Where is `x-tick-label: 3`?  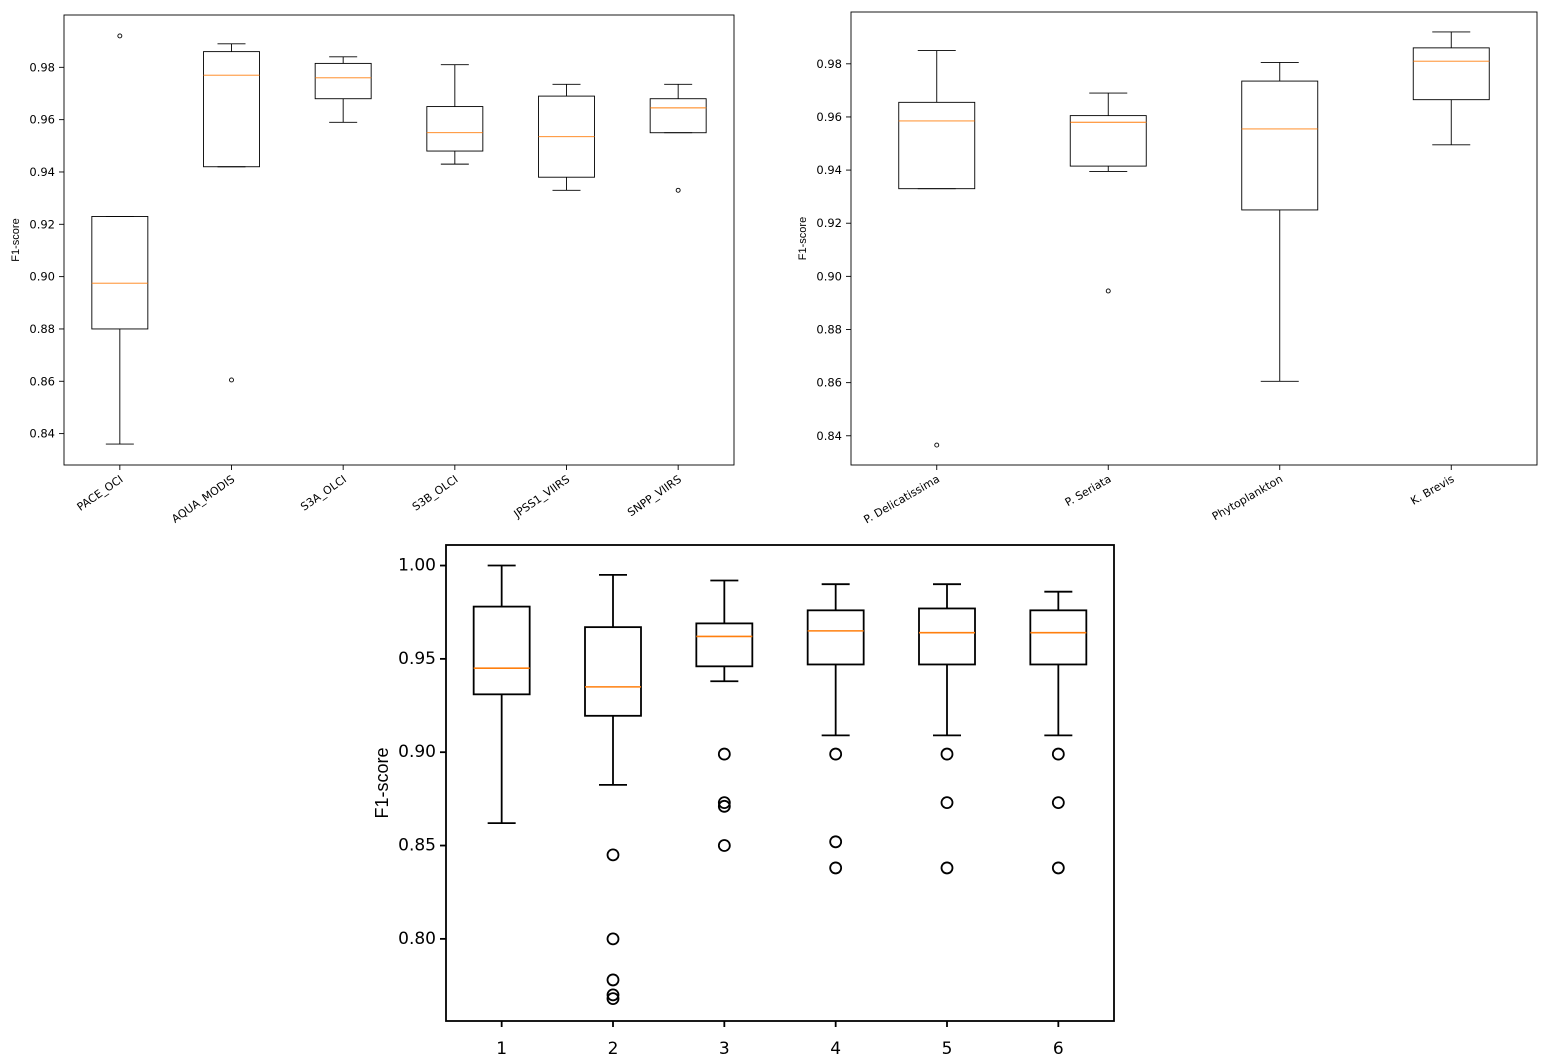
x-tick-label: 3 is located at coordinates (724, 1047).